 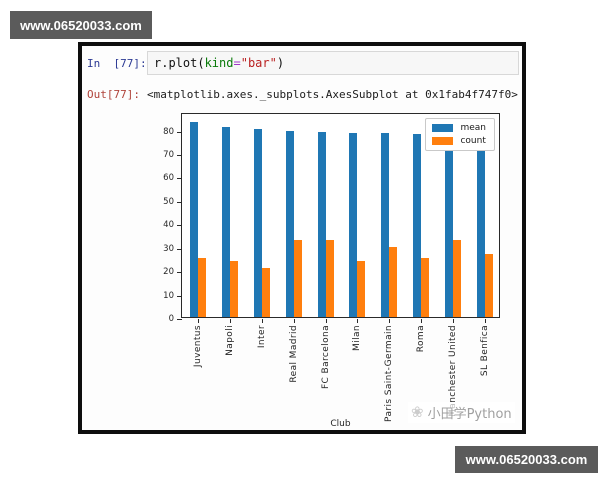 I want to click on bar-mean-fc-barcelona, so click(x=321, y=224).